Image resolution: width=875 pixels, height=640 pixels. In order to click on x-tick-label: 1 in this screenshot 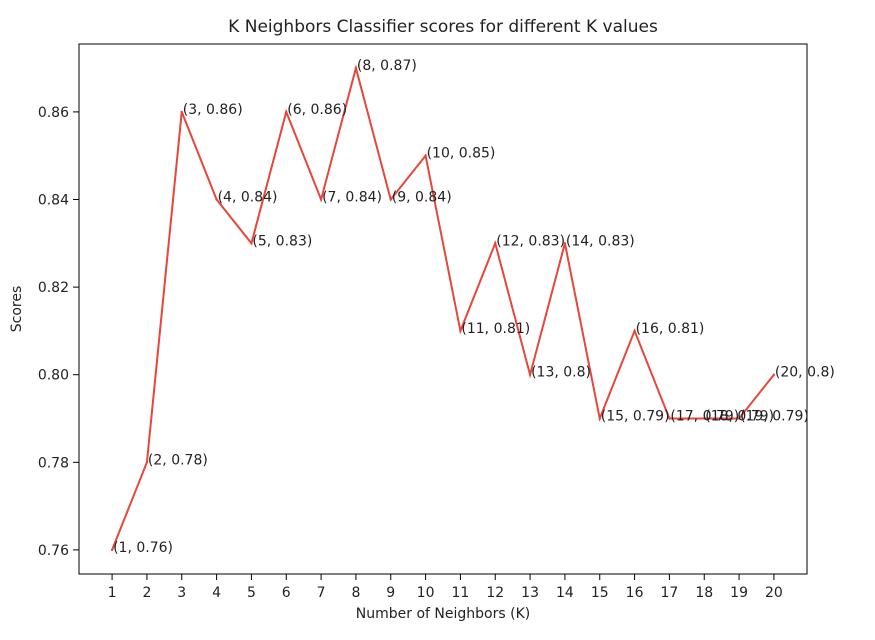, I will do `click(112, 593)`.